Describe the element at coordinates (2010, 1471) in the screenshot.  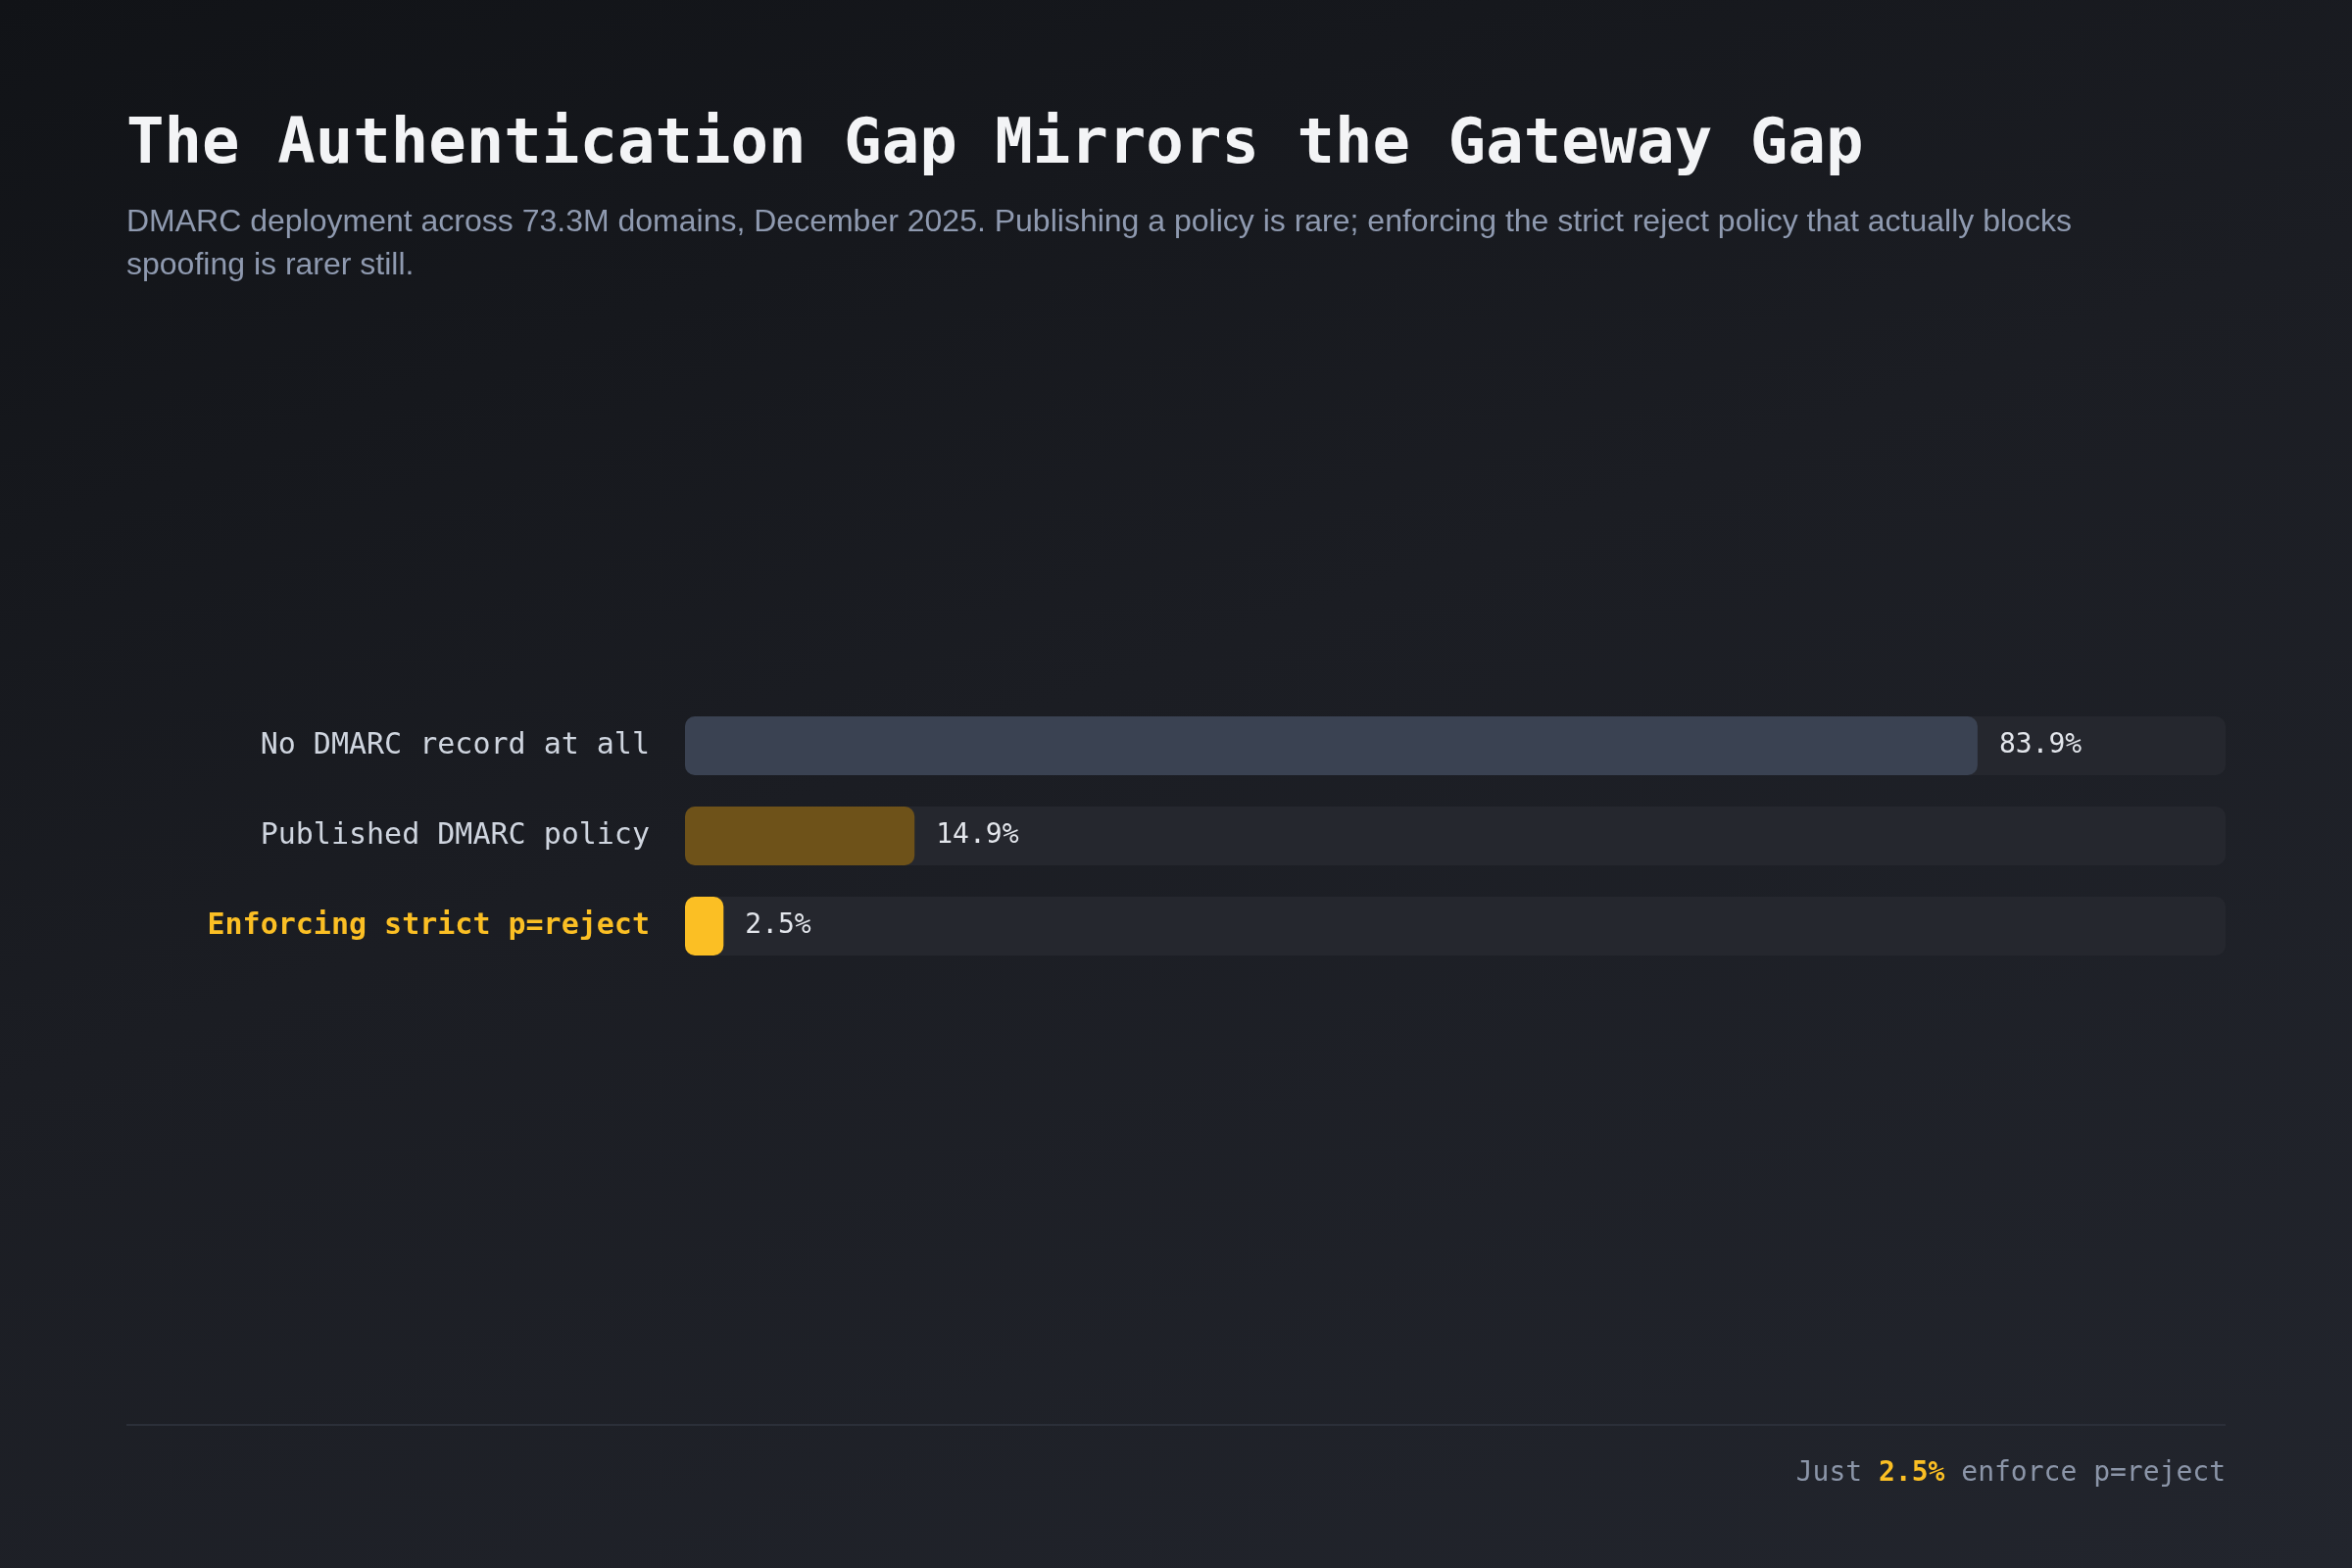
I see `text: Just 2.5% enforce p=reject` at that location.